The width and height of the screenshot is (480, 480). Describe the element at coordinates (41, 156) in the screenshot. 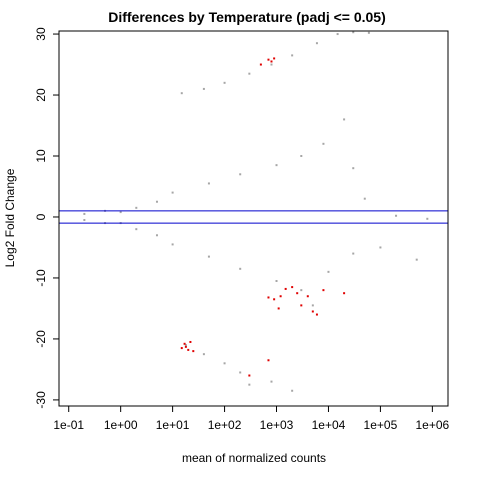

I see `y-tick-label: 10` at that location.